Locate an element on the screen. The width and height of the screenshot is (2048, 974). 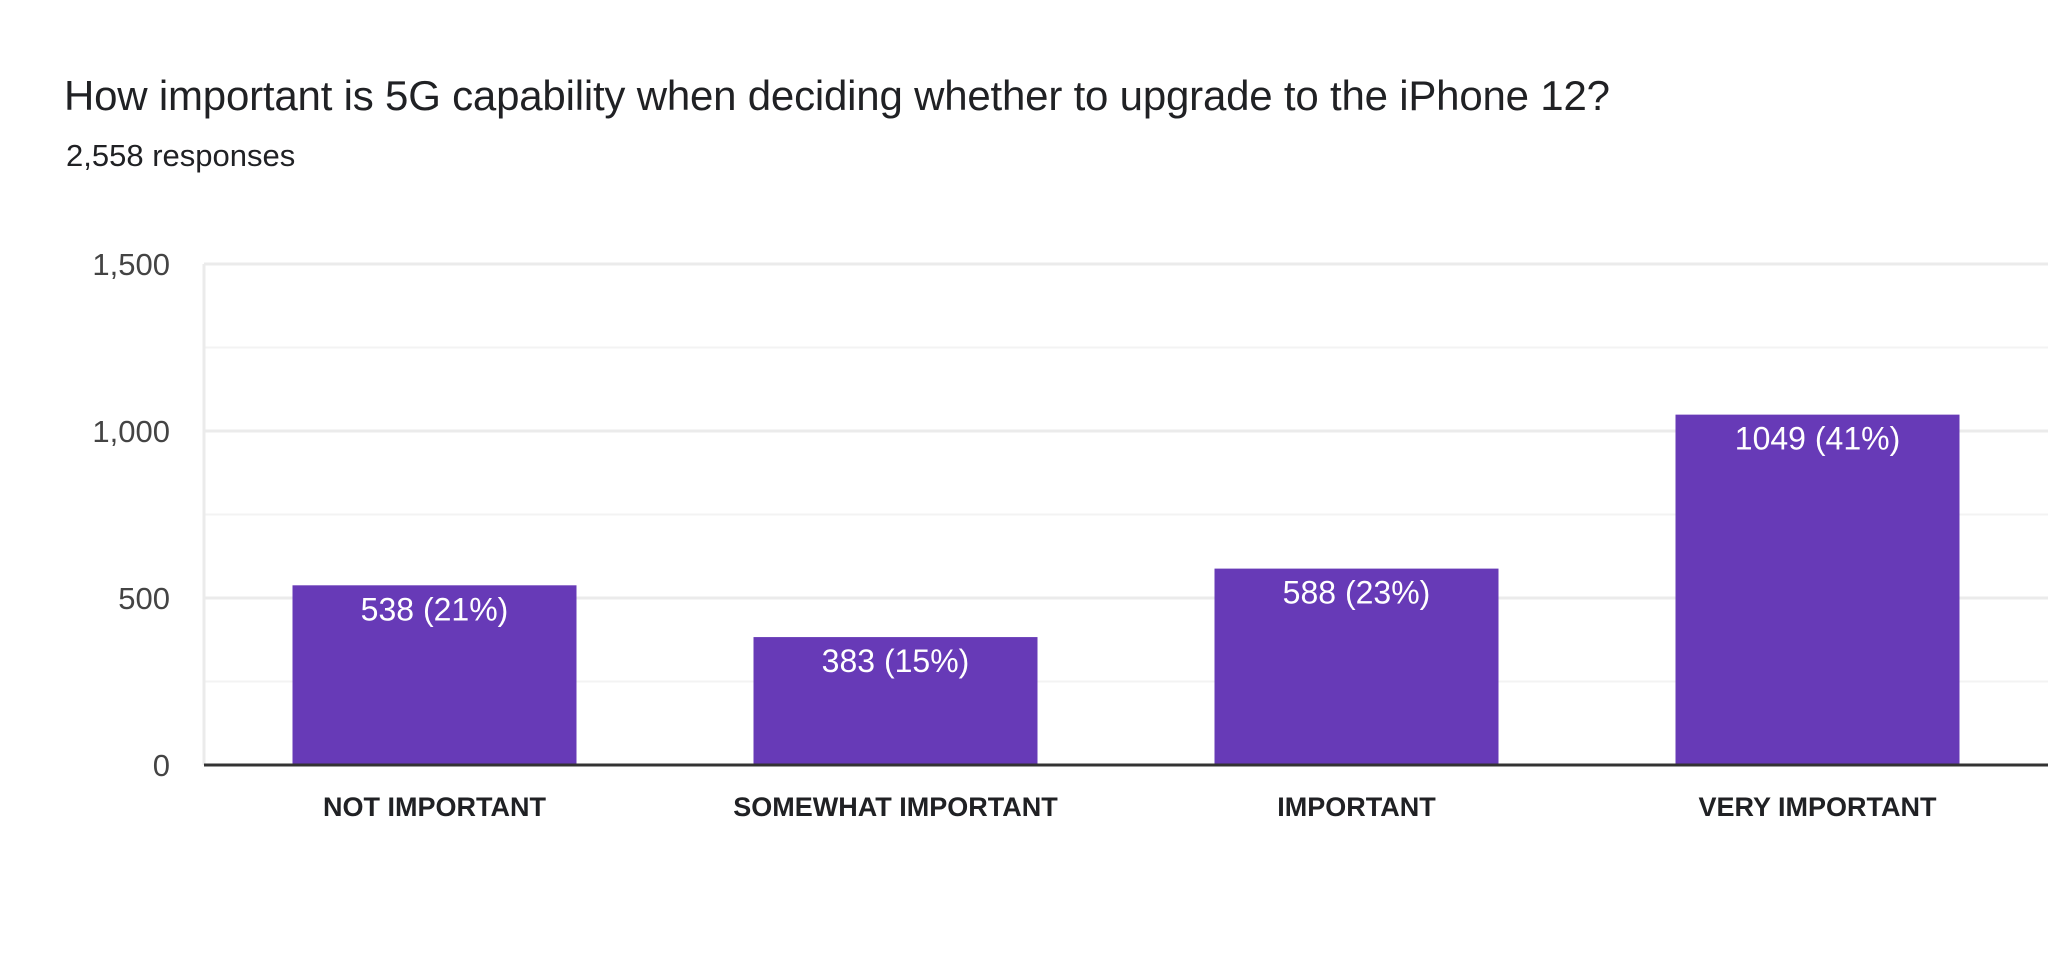
data-label: 1049 (41%) is located at coordinates (1817, 439).